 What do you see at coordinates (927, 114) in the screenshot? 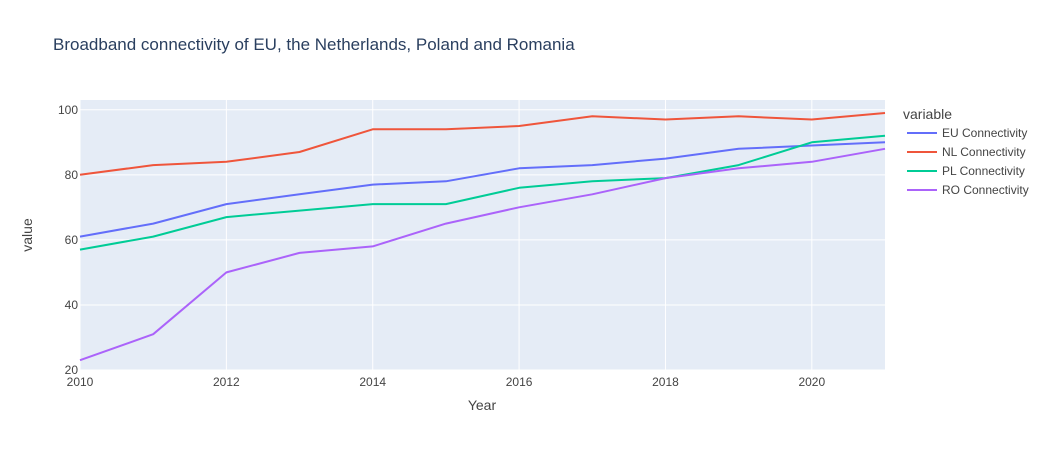
I see `legend-title: variable` at bounding box center [927, 114].